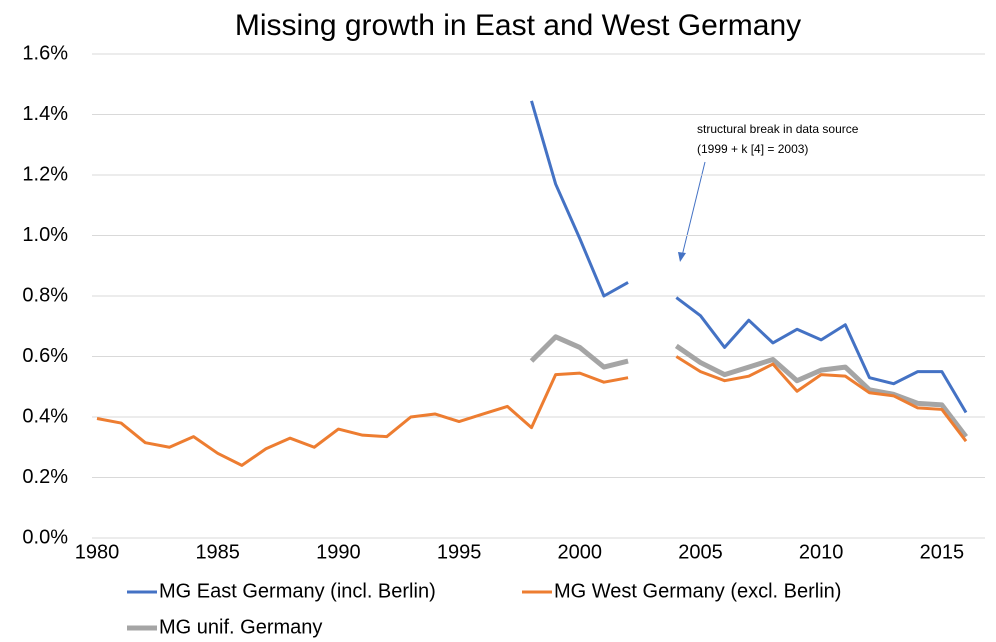  I want to click on y-tick-label: 0.8%, so click(45, 295).